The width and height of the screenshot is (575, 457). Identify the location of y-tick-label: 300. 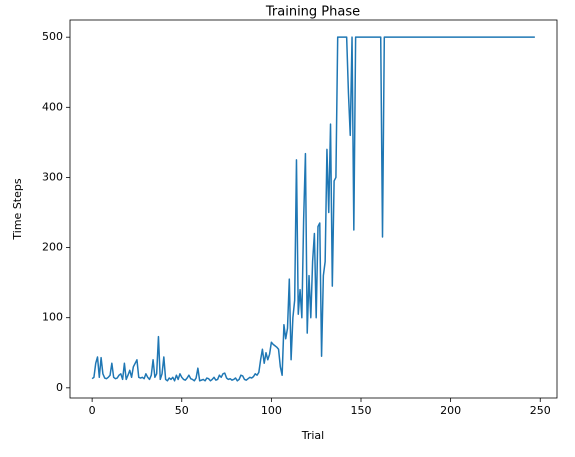
(52, 176).